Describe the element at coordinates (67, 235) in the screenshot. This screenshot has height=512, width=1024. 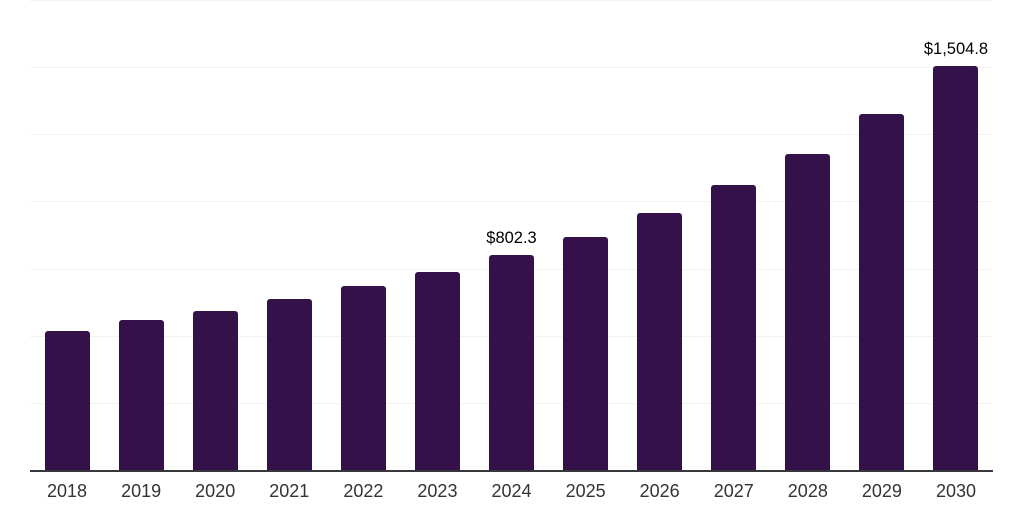
I see `bar-slot-2018` at that location.